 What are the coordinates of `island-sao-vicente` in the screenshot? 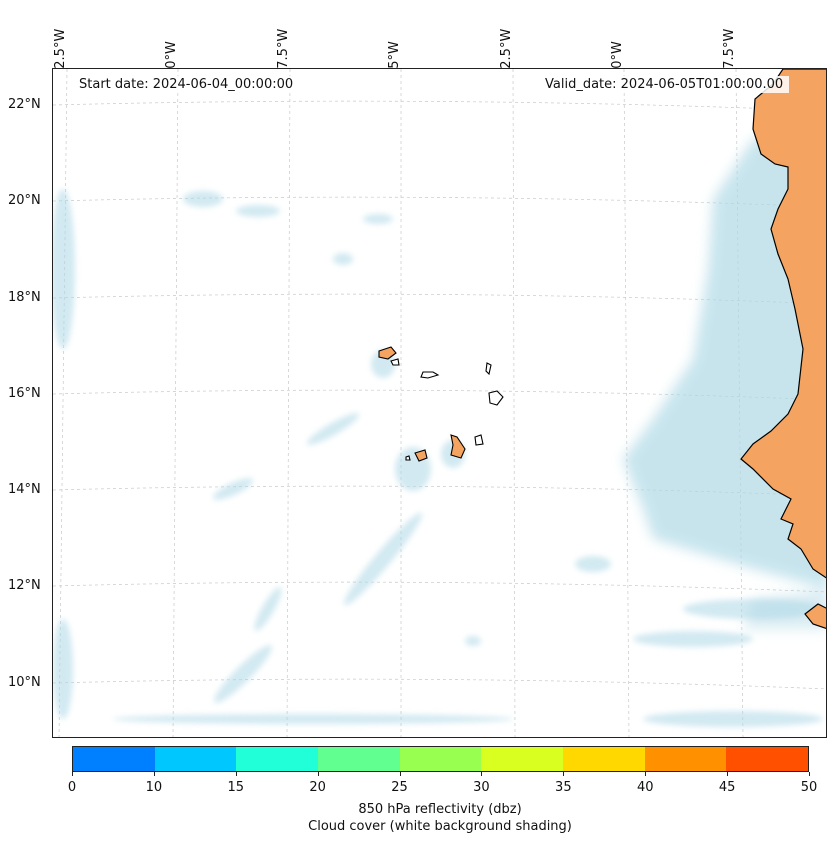 It's located at (395, 362).